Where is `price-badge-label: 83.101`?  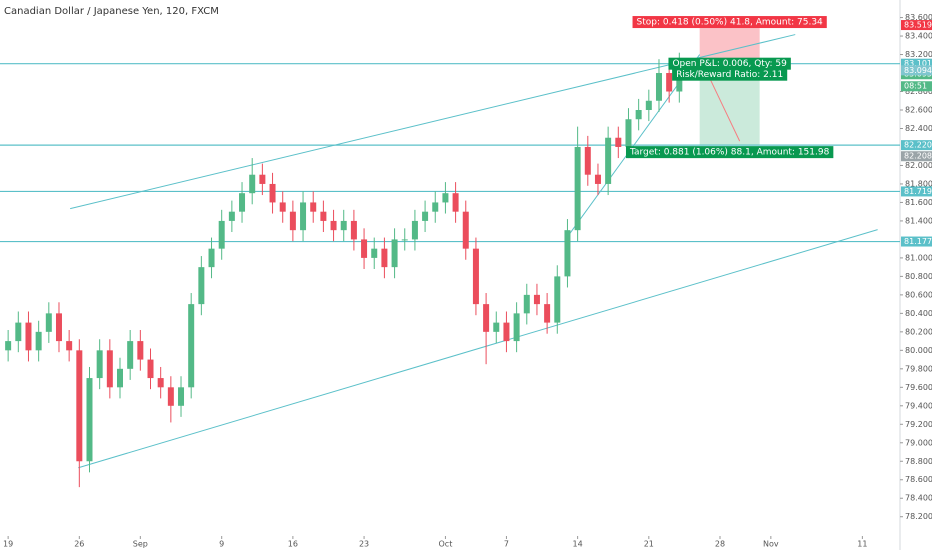 price-badge-label: 83.101 is located at coordinates (918, 63).